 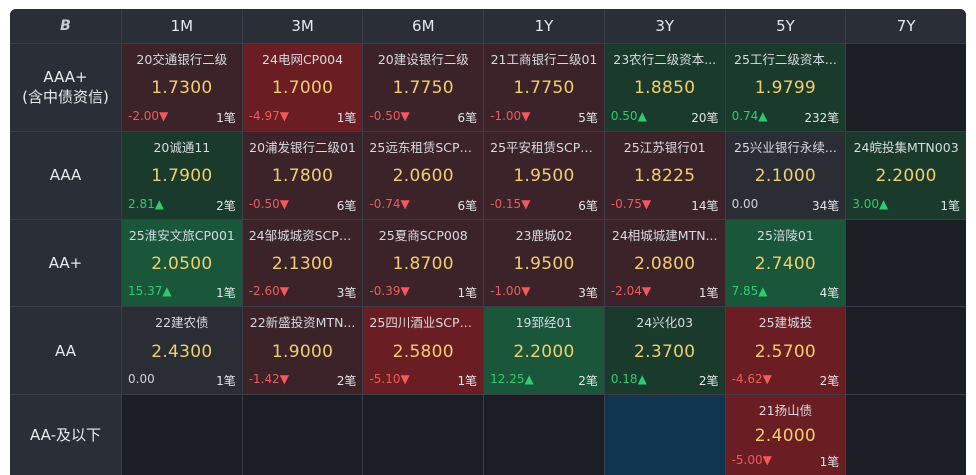 What do you see at coordinates (302, 147) in the screenshot?
I see `bond-name: 20浦发银行二级01` at bounding box center [302, 147].